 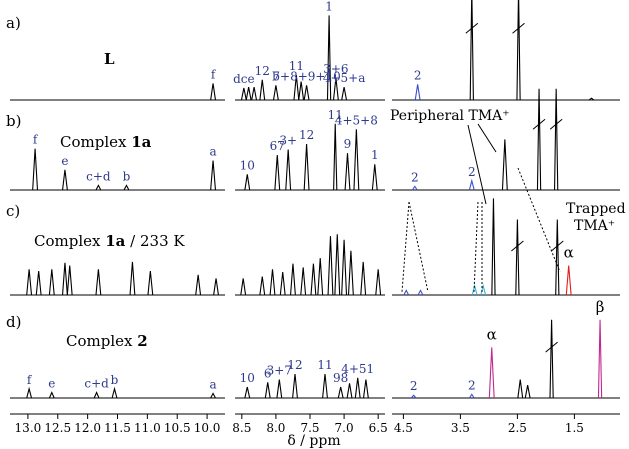 I want to click on panel-title-b: Complex 1a, so click(x=106, y=142).